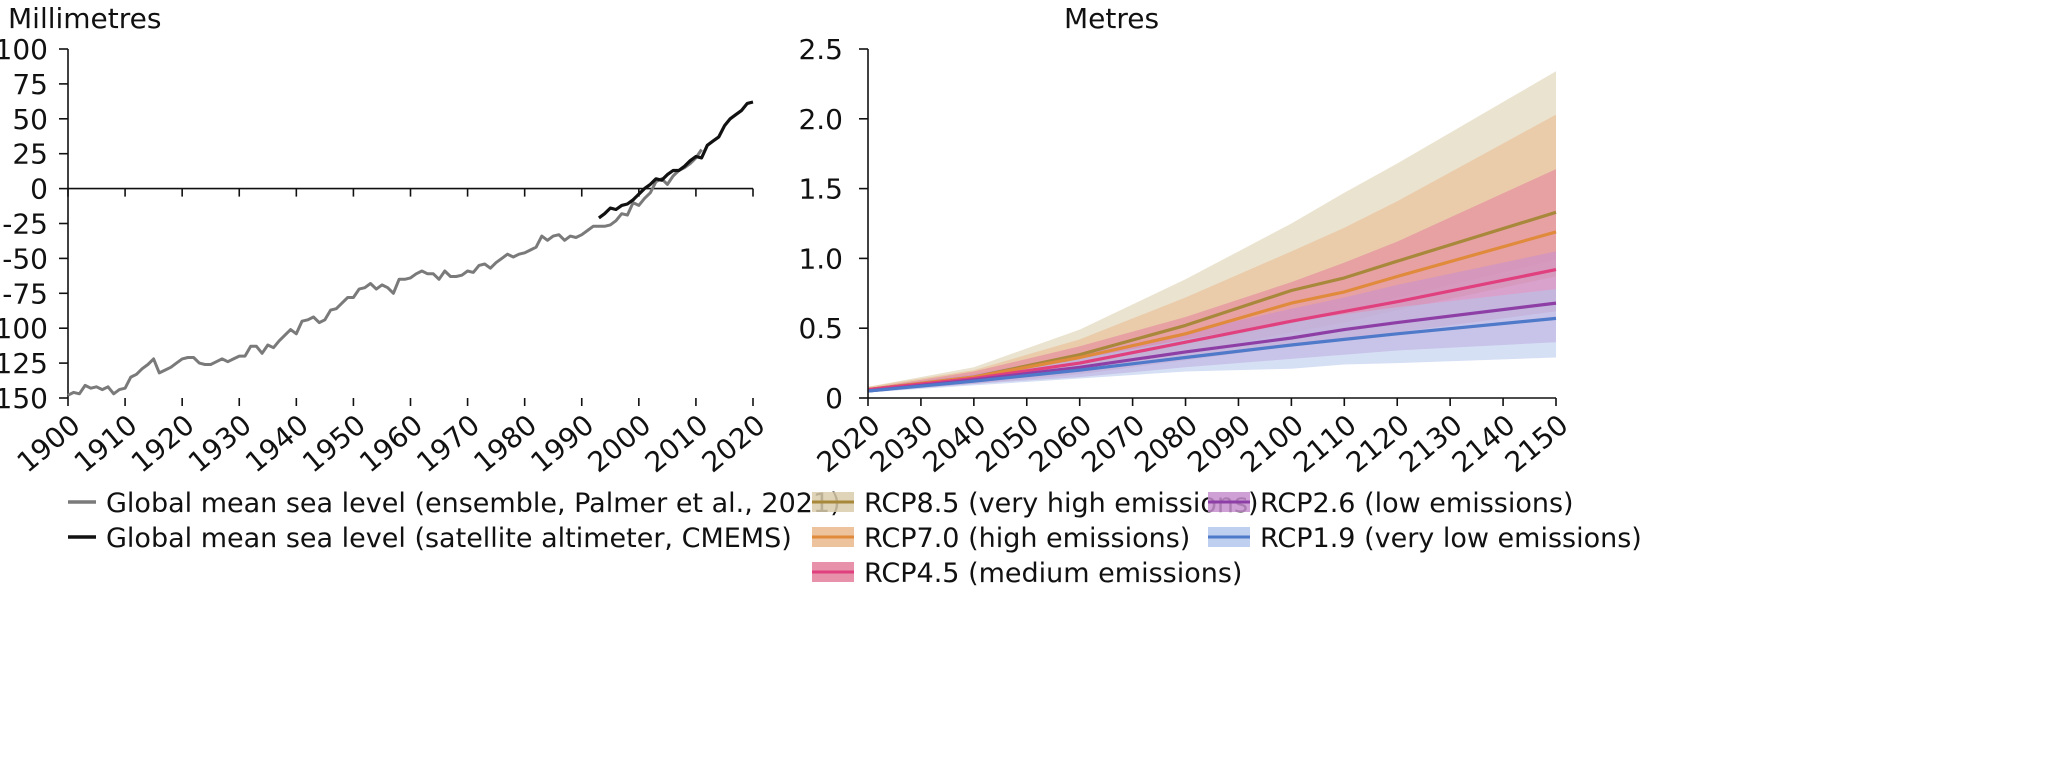 The image size is (2048, 765). I want to click on left-x-tick-label: 1900, so click(49, 443).